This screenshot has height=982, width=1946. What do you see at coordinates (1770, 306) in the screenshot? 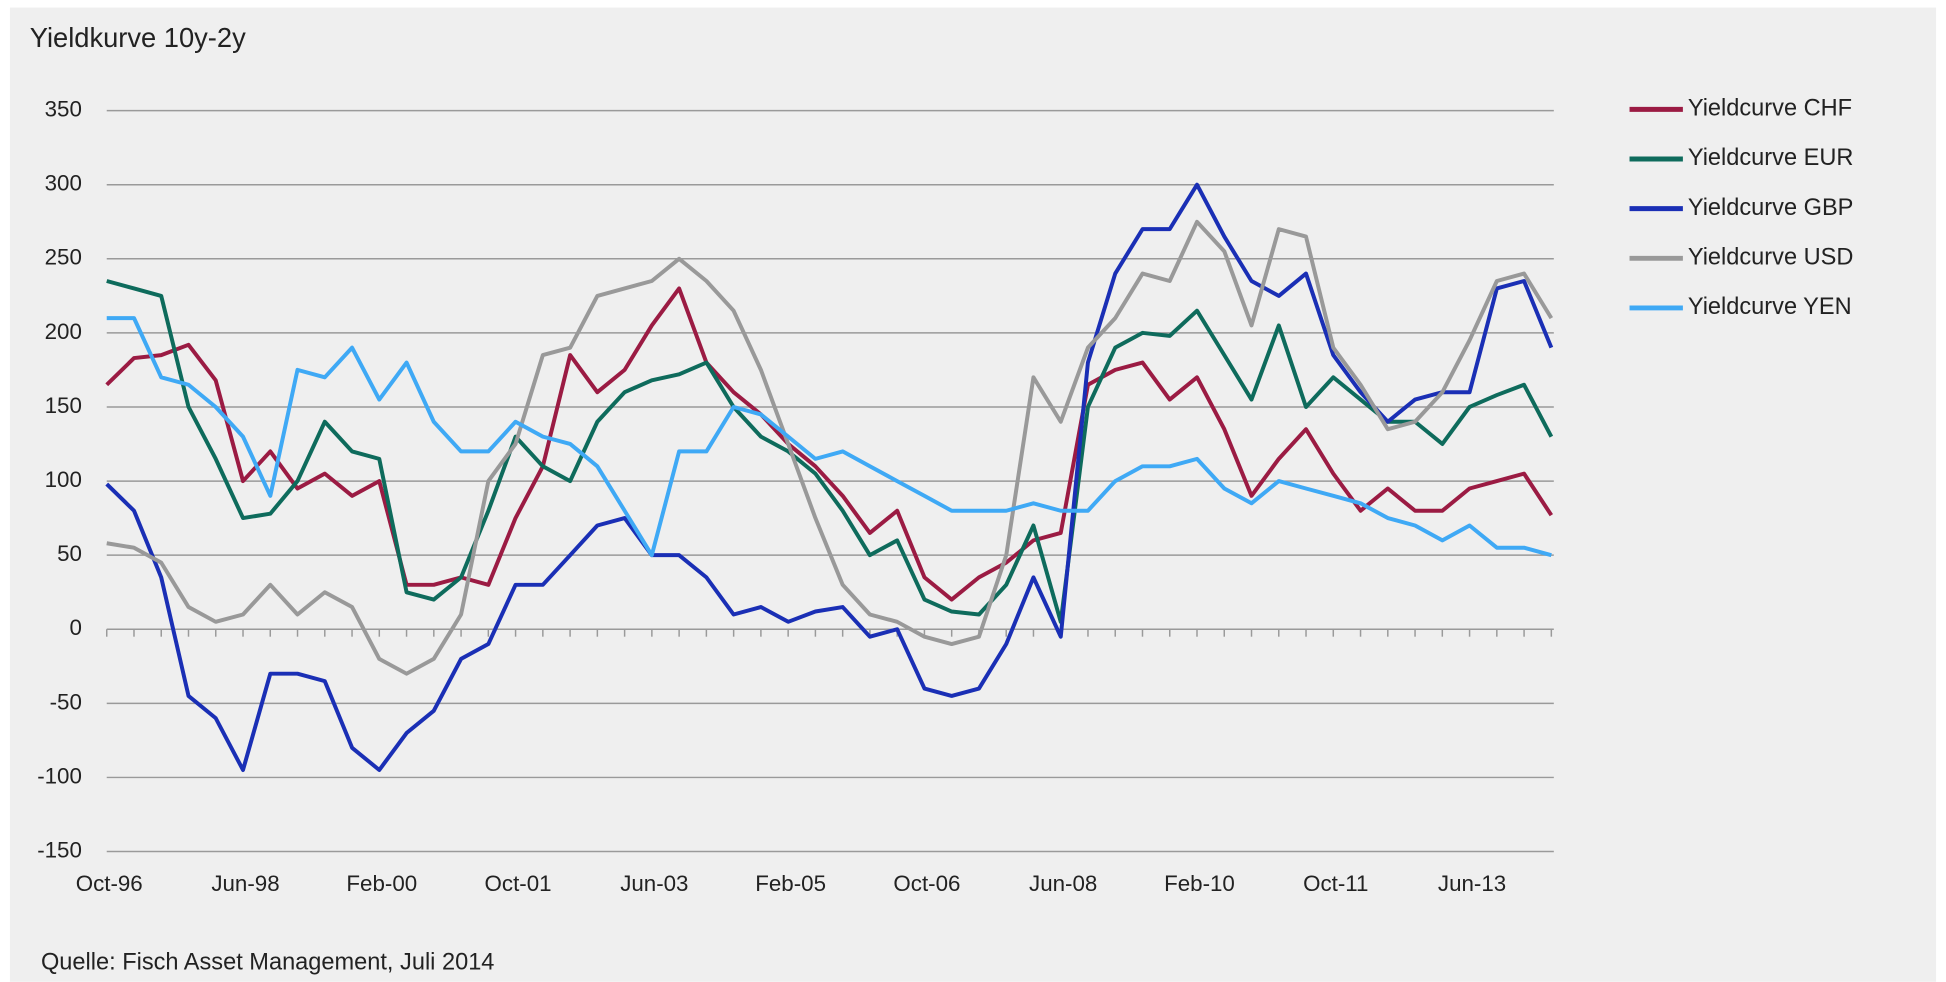
I see `legend-label: Yieldcurve YEN` at bounding box center [1770, 306].